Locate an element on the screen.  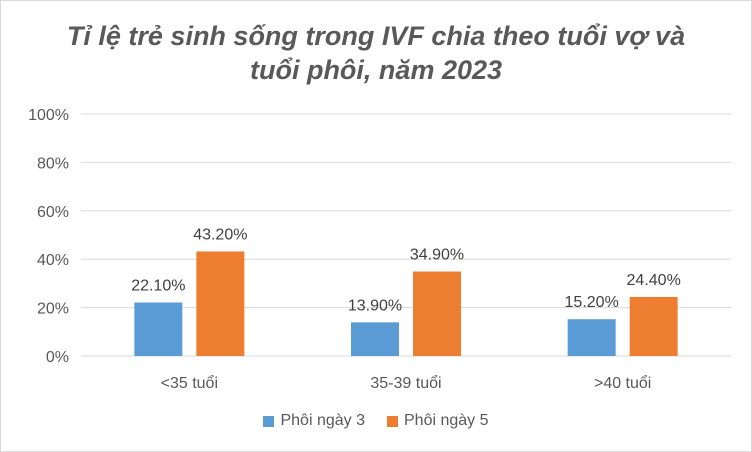
x-category-label: <35 tuổi is located at coordinates (189, 383).